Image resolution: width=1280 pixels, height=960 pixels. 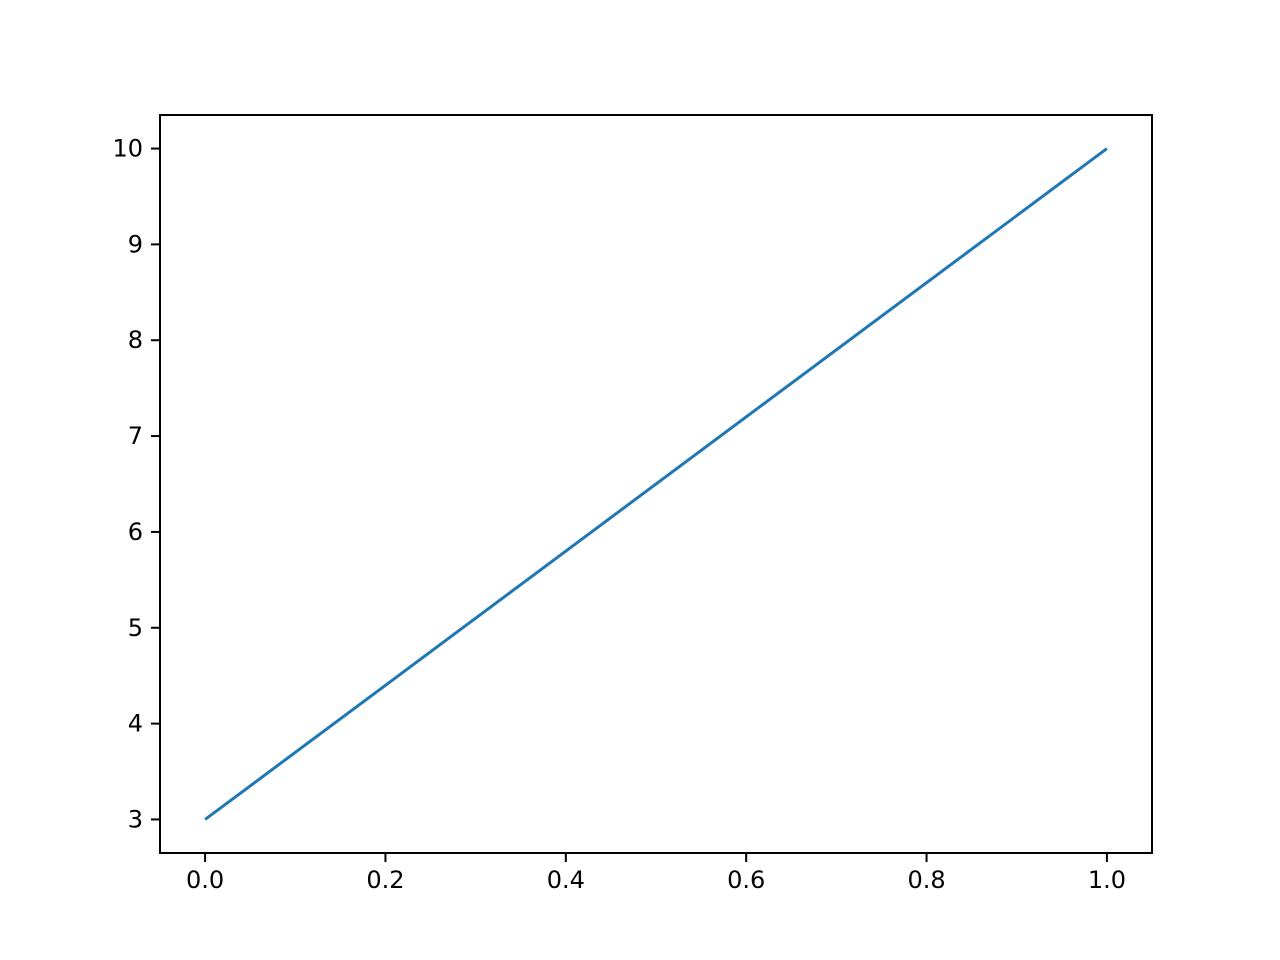 I want to click on y-tick-label: 3, so click(x=135, y=819).